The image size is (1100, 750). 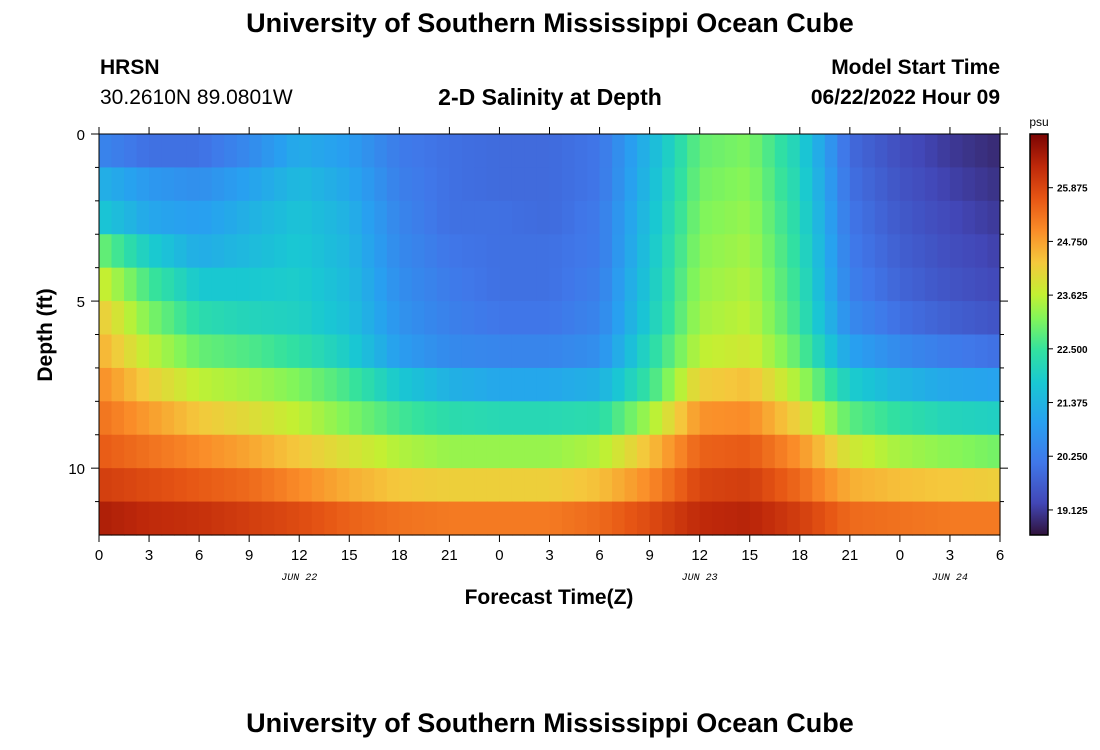 I want to click on date-label: JUN 24, so click(x=950, y=578).